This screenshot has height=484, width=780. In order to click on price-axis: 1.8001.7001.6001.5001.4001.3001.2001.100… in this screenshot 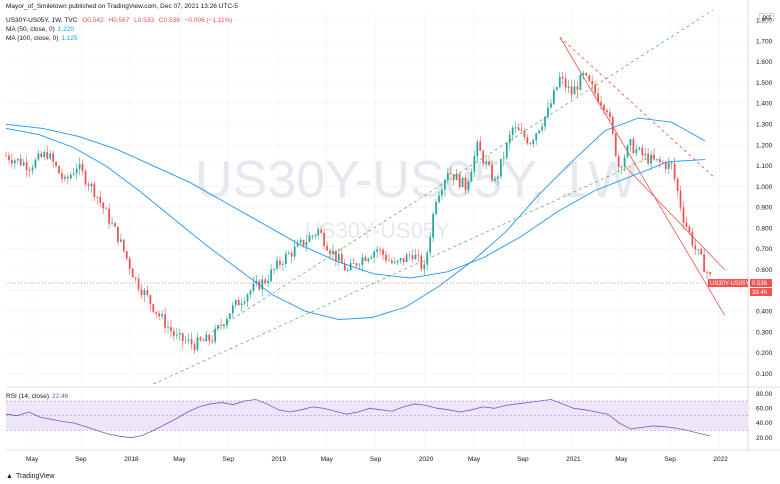, I will do `click(764, 198)`.